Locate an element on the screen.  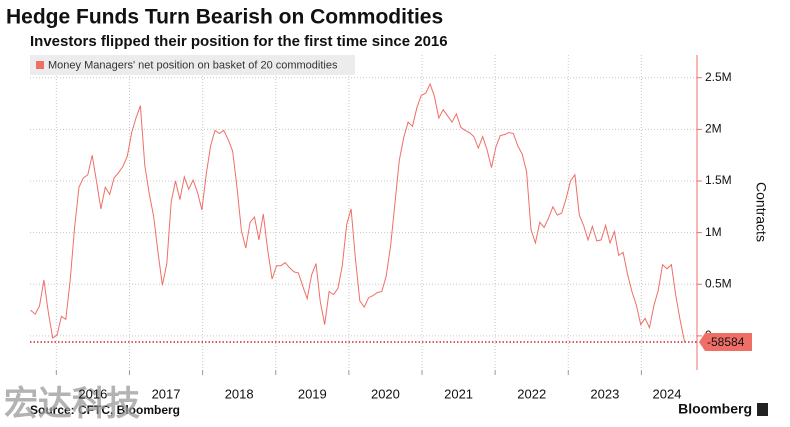
y-tick-label: 2.5M is located at coordinates (718, 77).